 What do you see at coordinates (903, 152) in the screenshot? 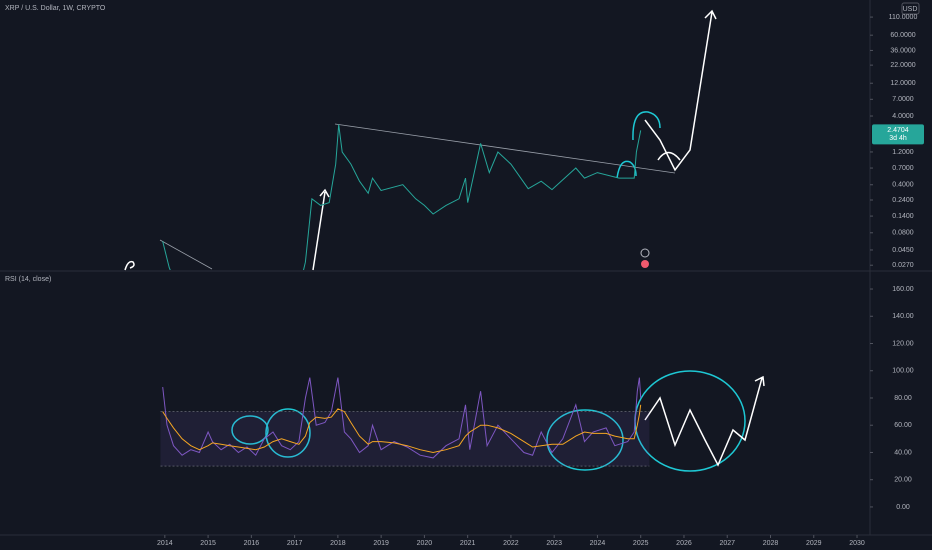
I see `y-tick-label: 1.2000` at bounding box center [903, 152].